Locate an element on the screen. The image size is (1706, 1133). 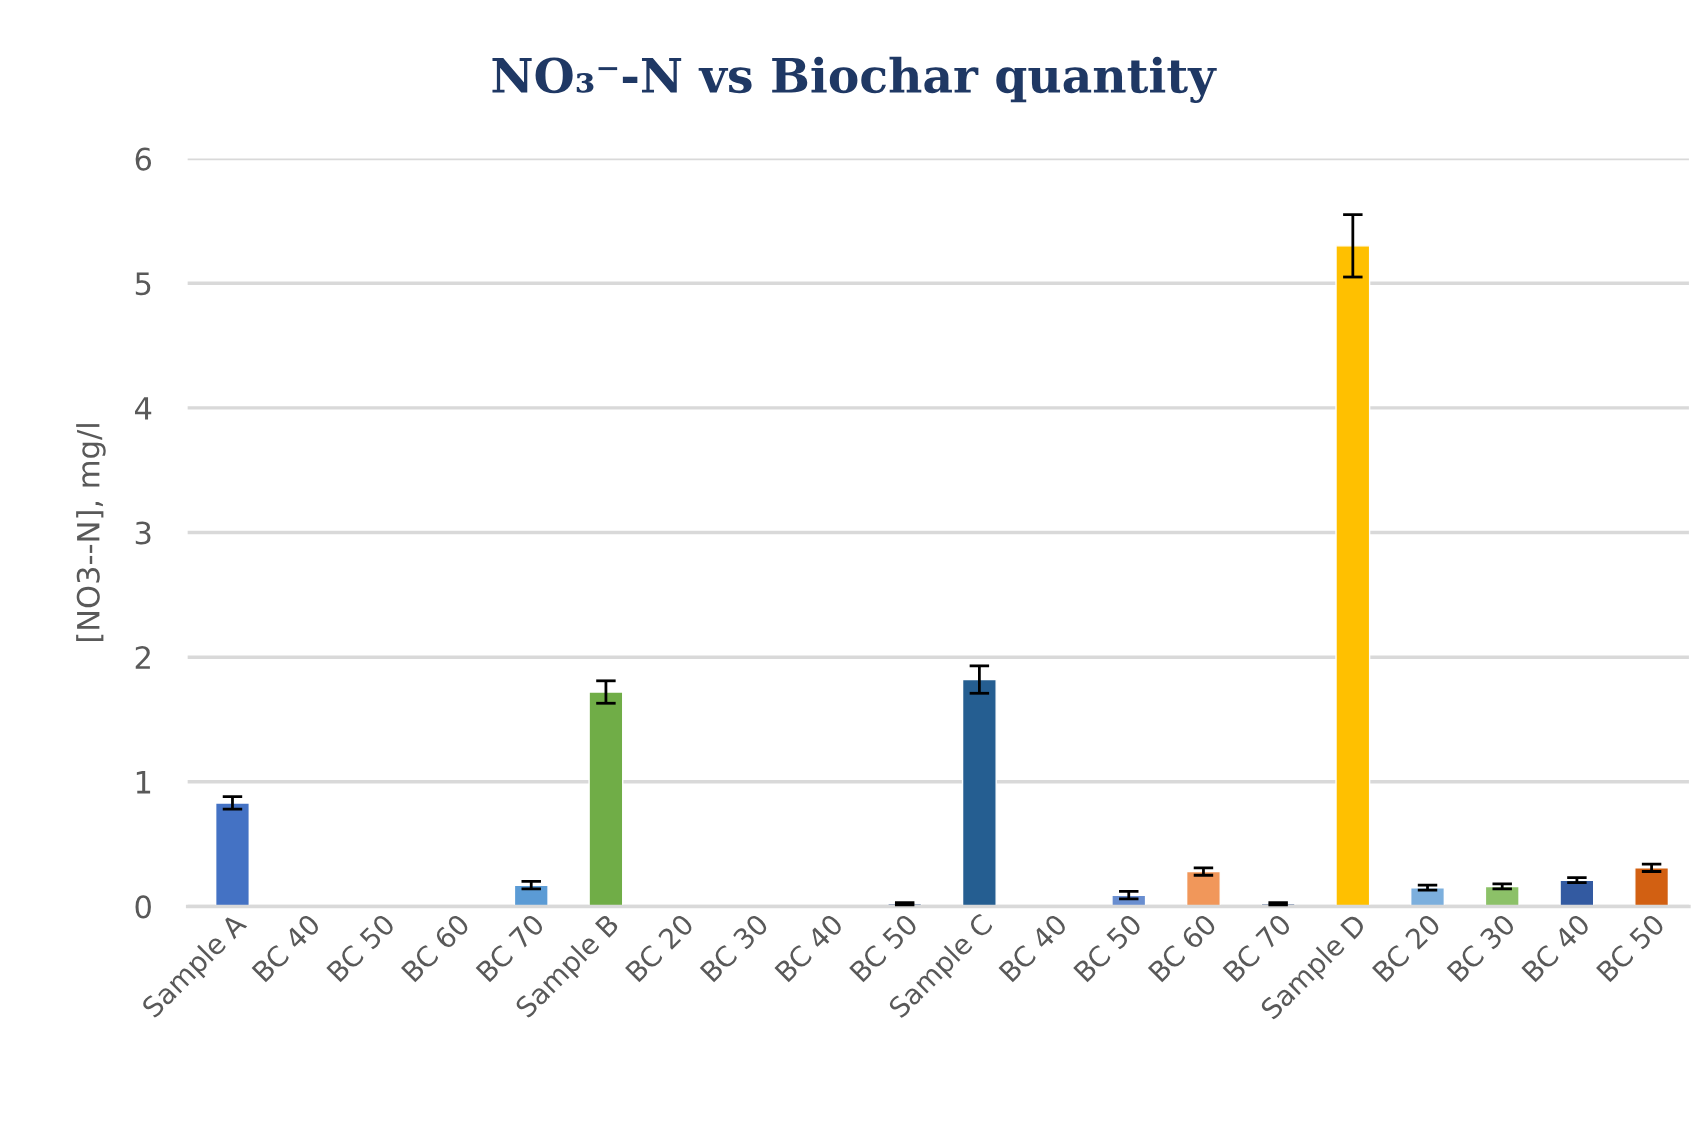
y-tick-label: 4 is located at coordinates (143, 408).